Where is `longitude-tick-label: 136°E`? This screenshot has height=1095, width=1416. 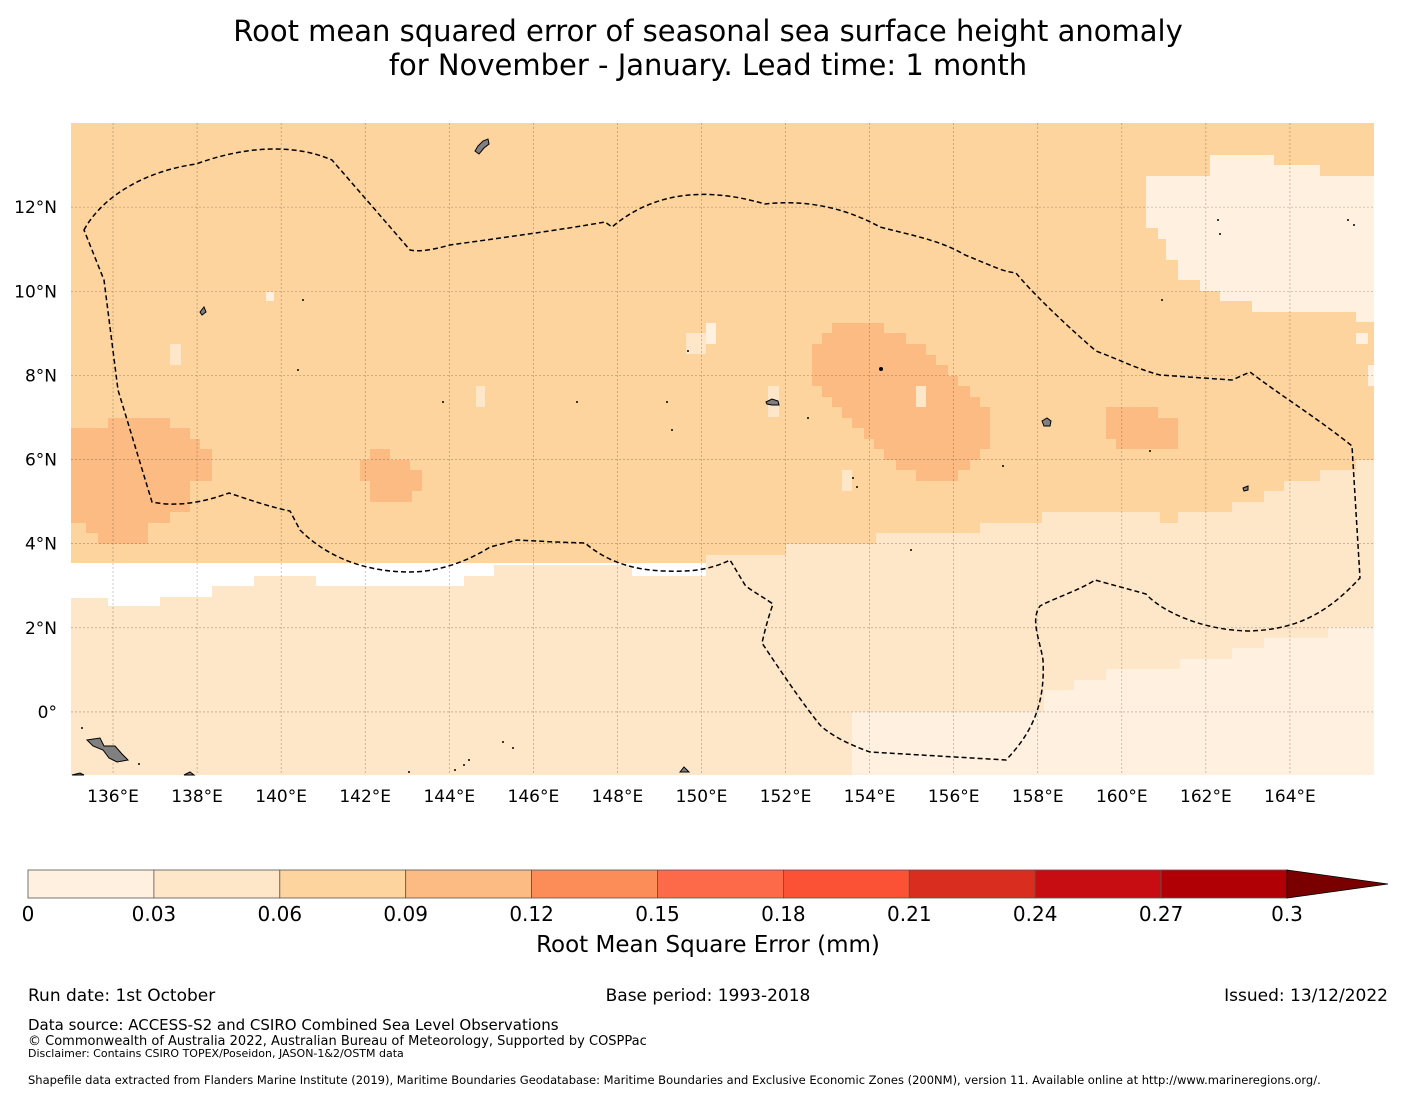 longitude-tick-label: 136°E is located at coordinates (113, 797).